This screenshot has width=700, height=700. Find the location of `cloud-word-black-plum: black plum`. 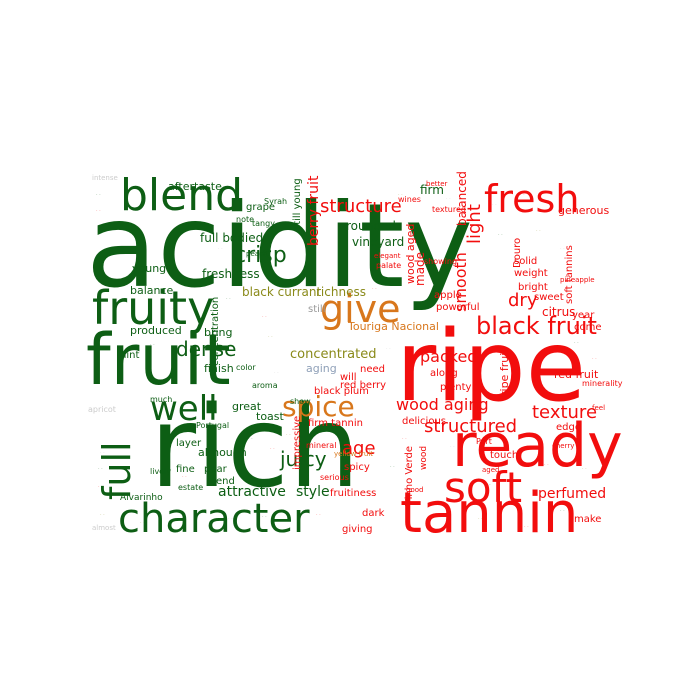

cloud-word-black-plum: black plum is located at coordinates (341, 391).